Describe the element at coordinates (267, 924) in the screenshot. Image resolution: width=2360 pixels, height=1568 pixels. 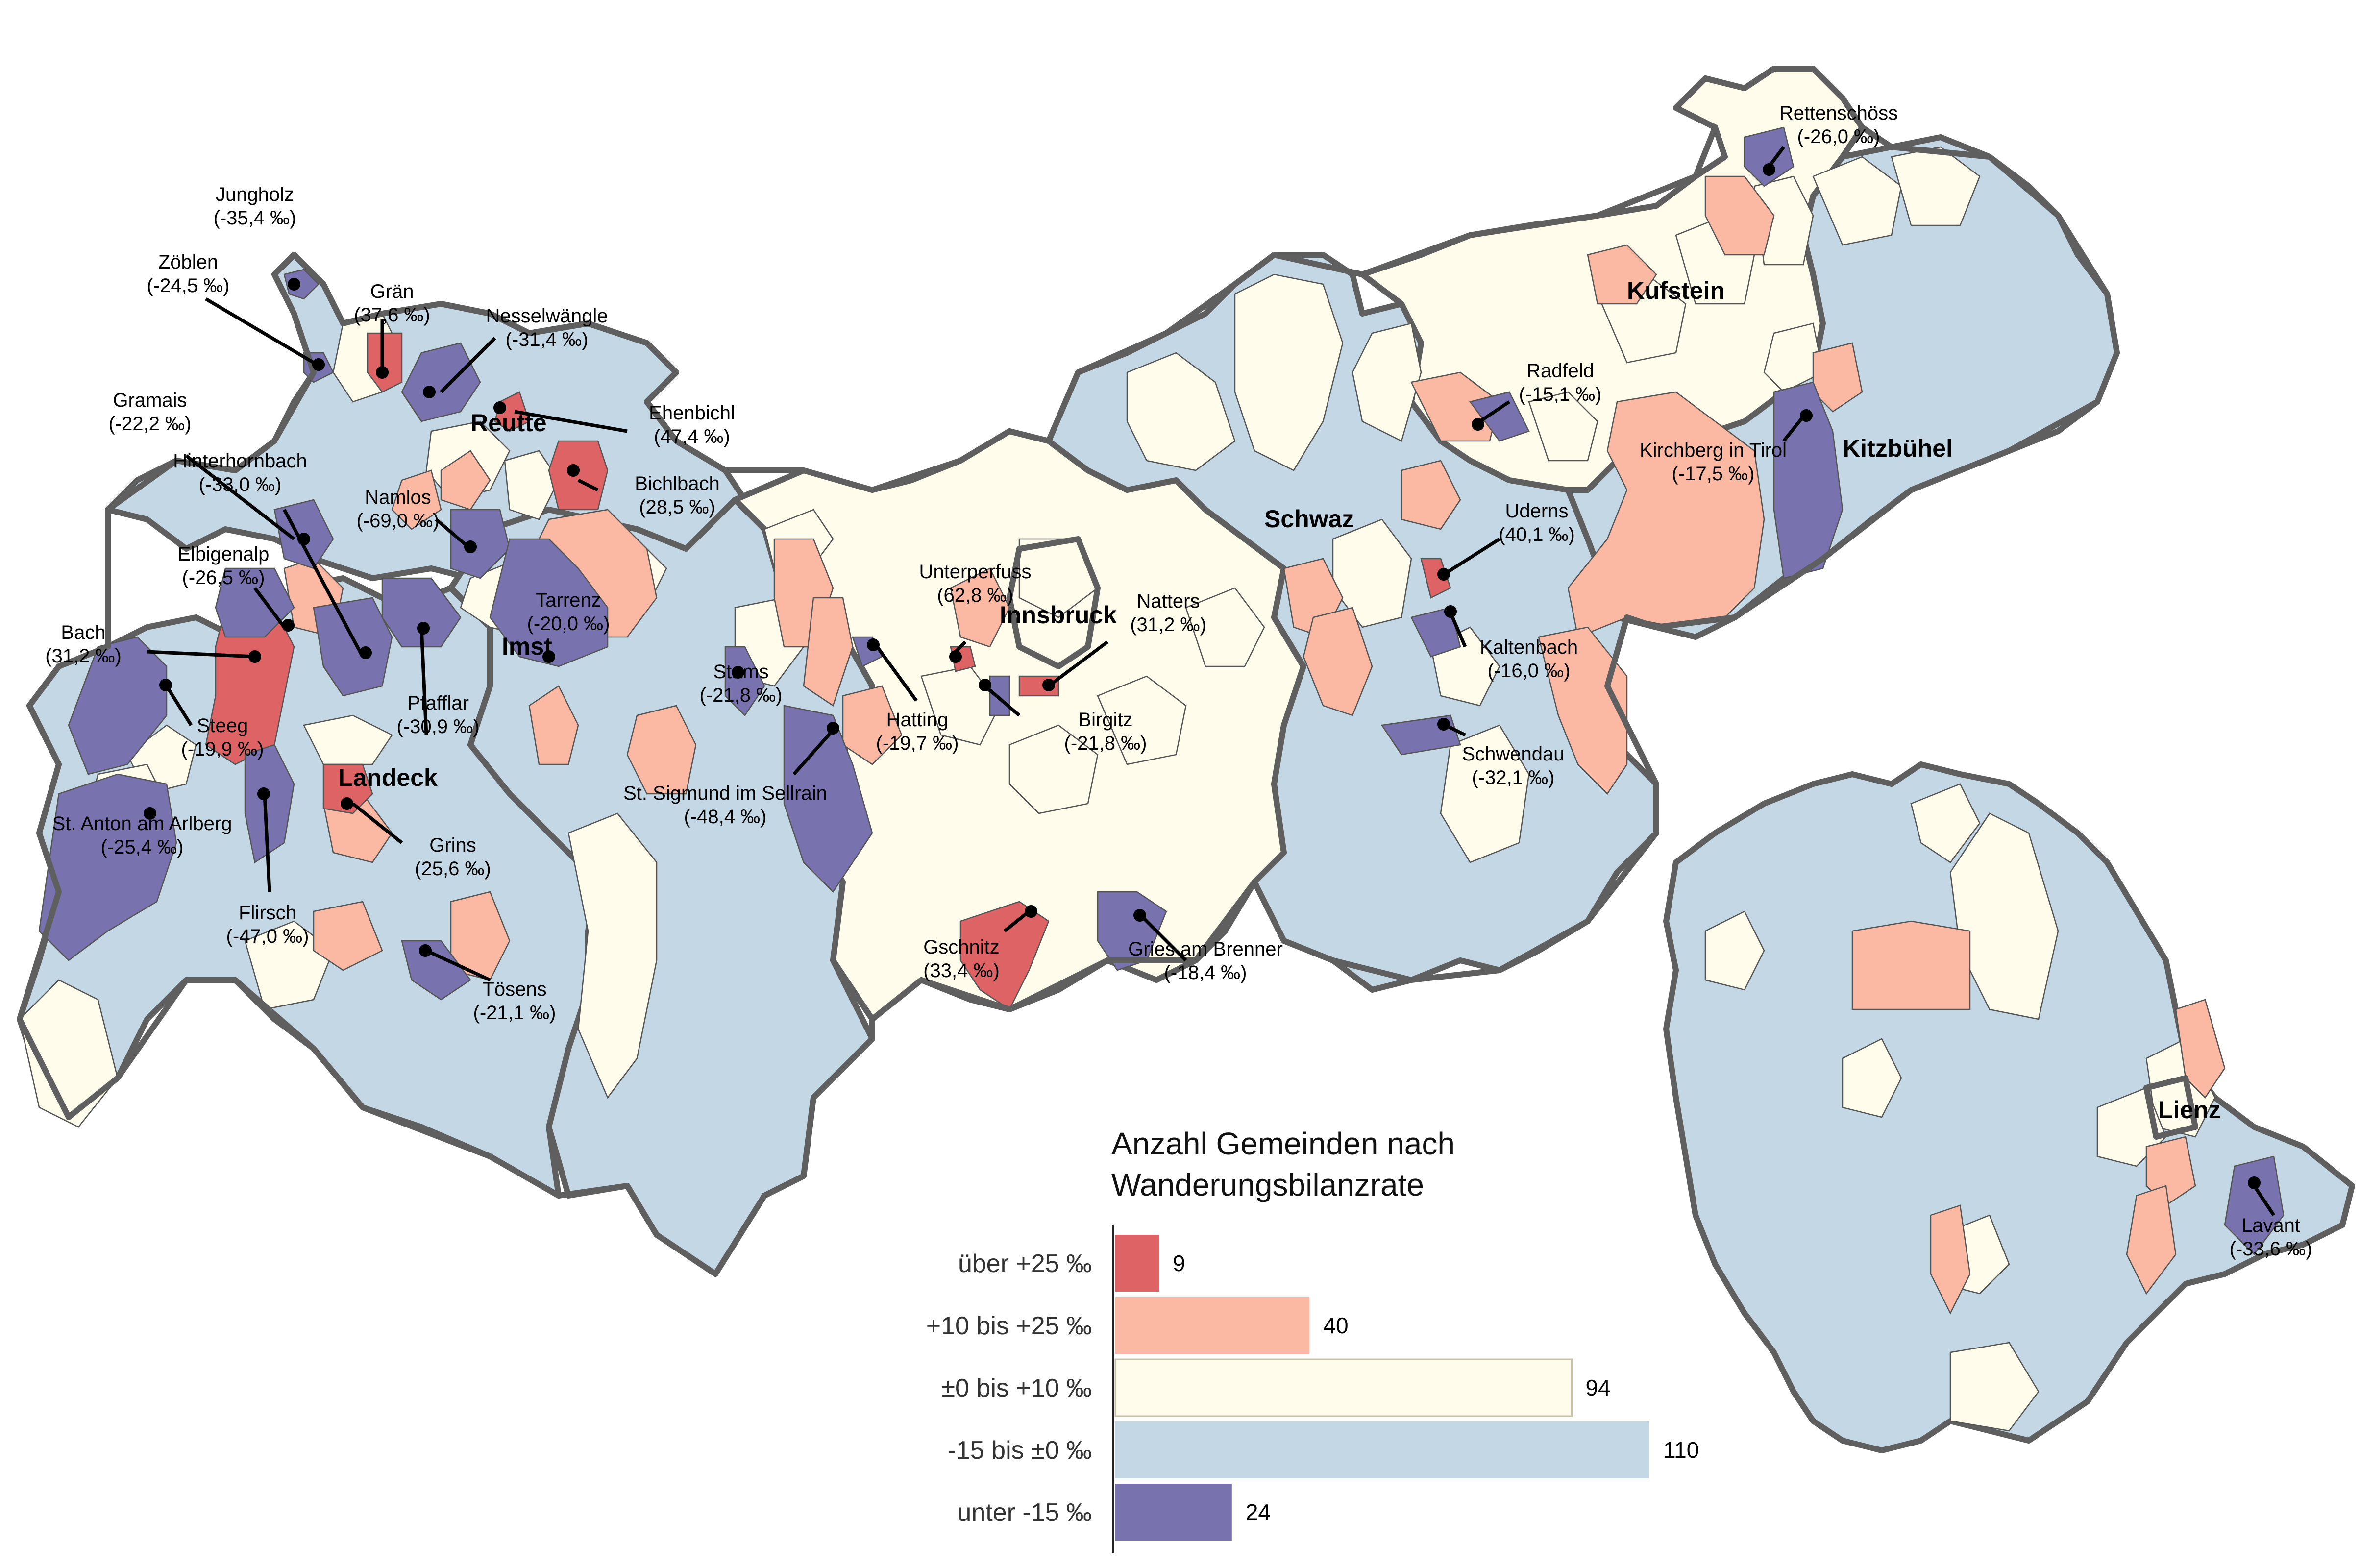
I see `label-flirsch: Flirsch (-47,0 ‰)` at that location.